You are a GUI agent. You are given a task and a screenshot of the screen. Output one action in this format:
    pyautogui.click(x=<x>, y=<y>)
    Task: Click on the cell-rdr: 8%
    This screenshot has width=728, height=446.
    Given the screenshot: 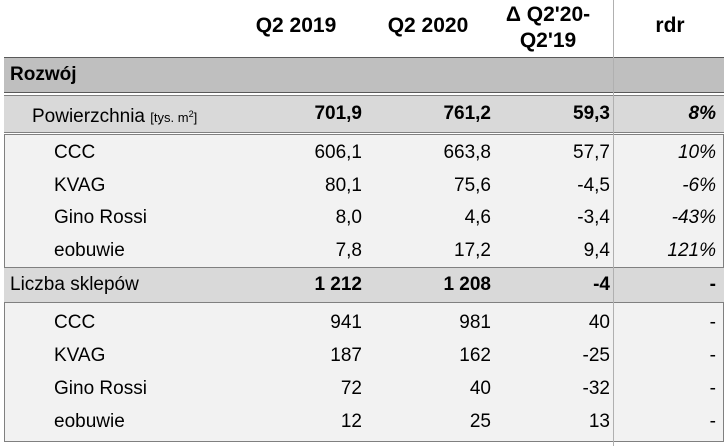 What is the action you would take?
    pyautogui.click(x=702, y=113)
    